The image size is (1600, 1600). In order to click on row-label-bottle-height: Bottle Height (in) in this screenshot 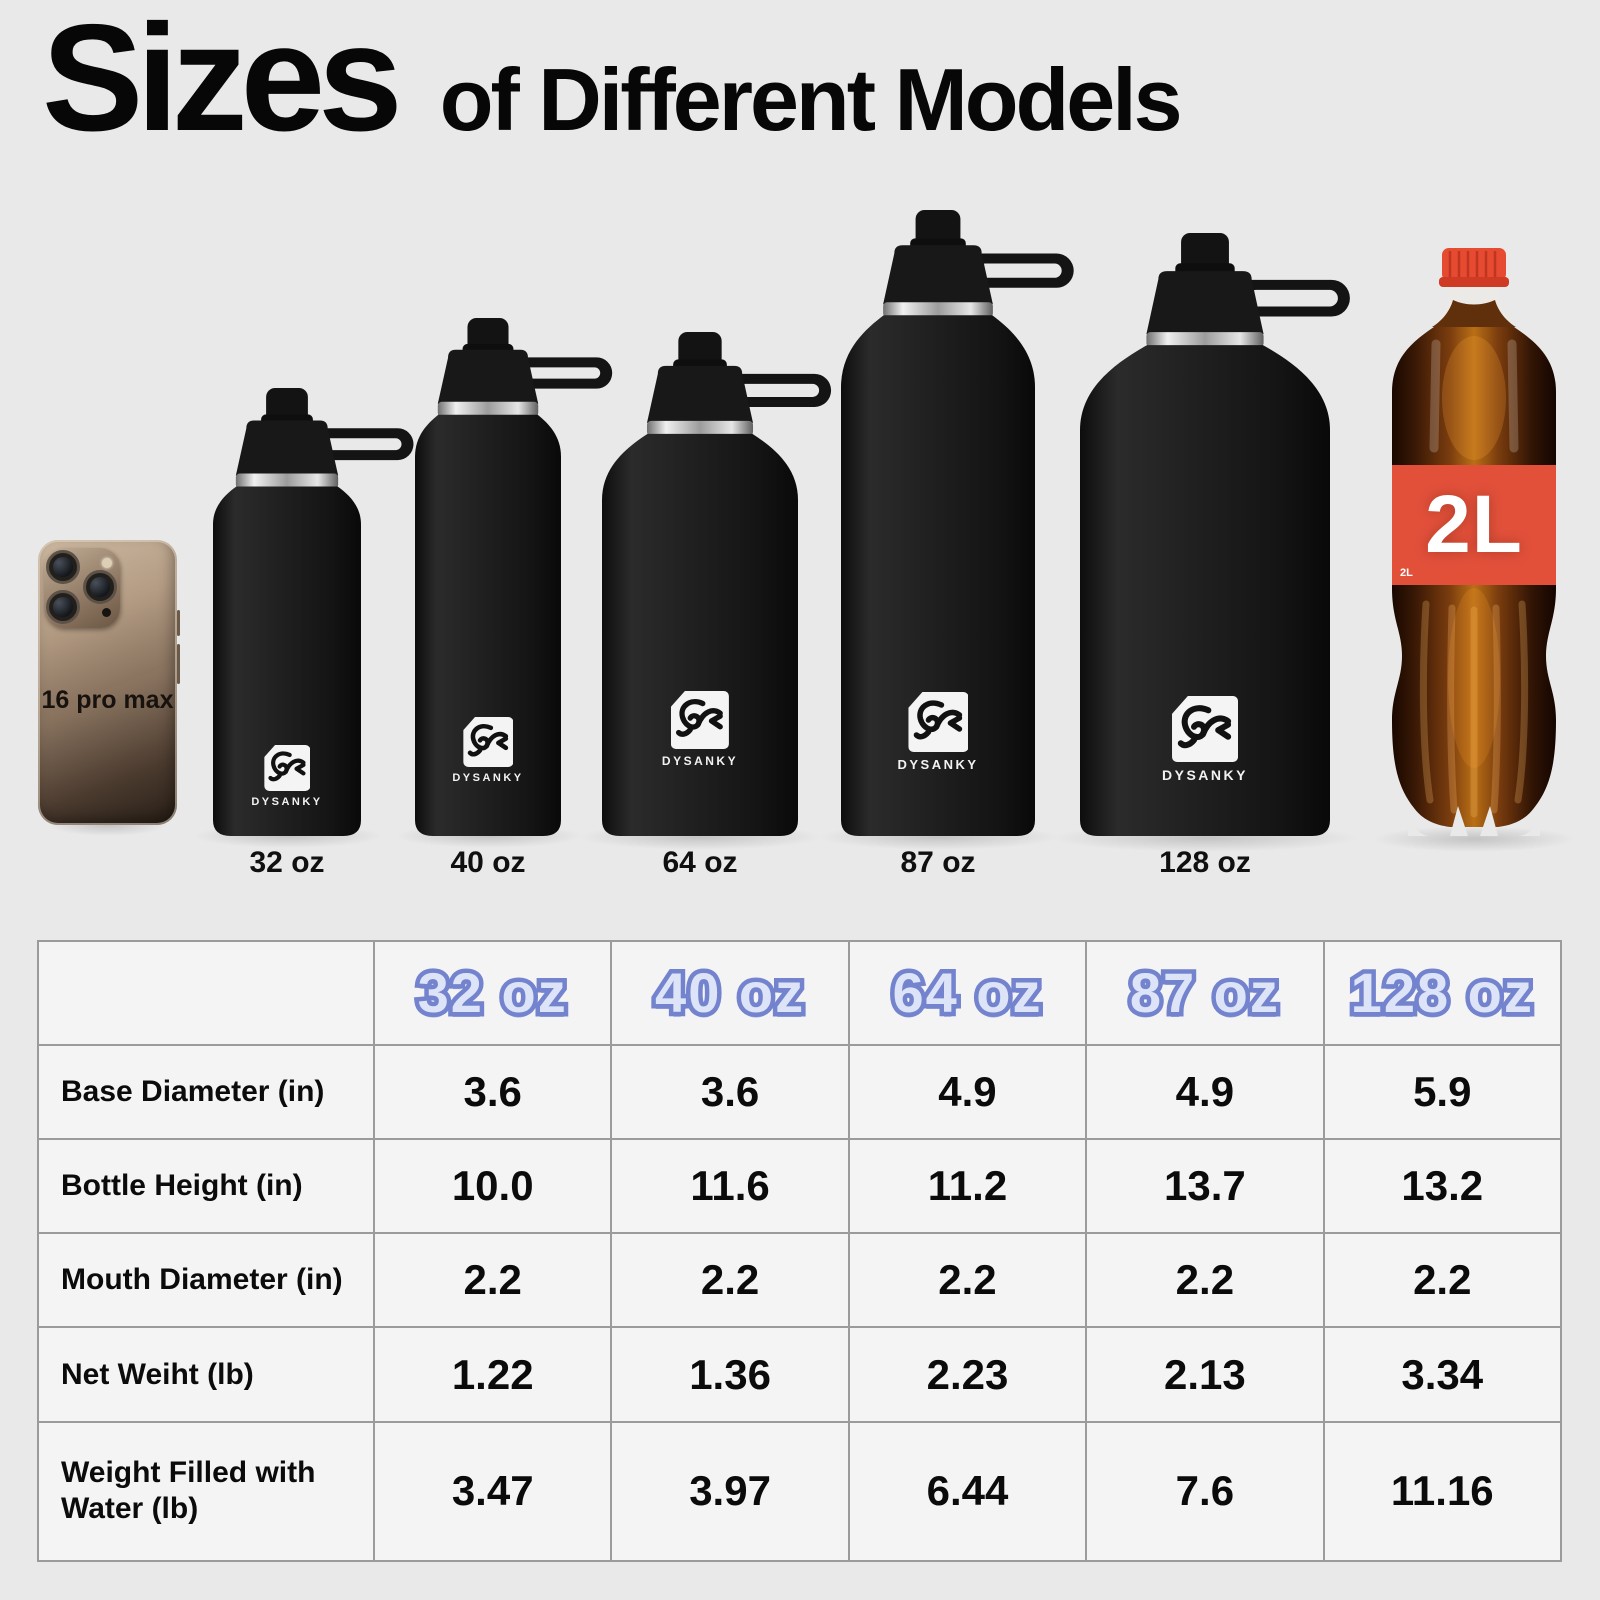, I will do `click(206, 1186)`.